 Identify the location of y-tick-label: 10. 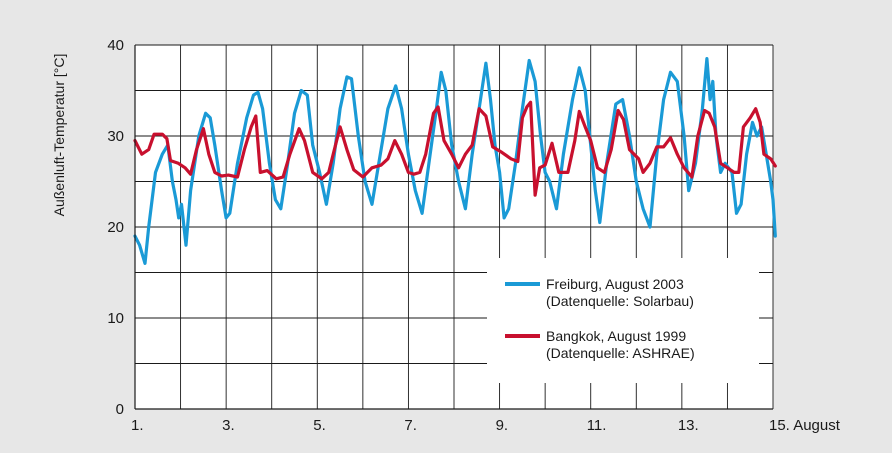
(115, 318).